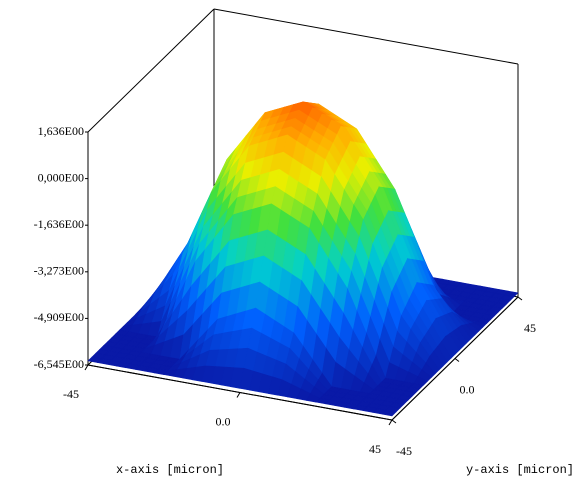 The width and height of the screenshot is (583, 487). I want to click on x-axis-label: x-axis [micron], so click(170, 470).